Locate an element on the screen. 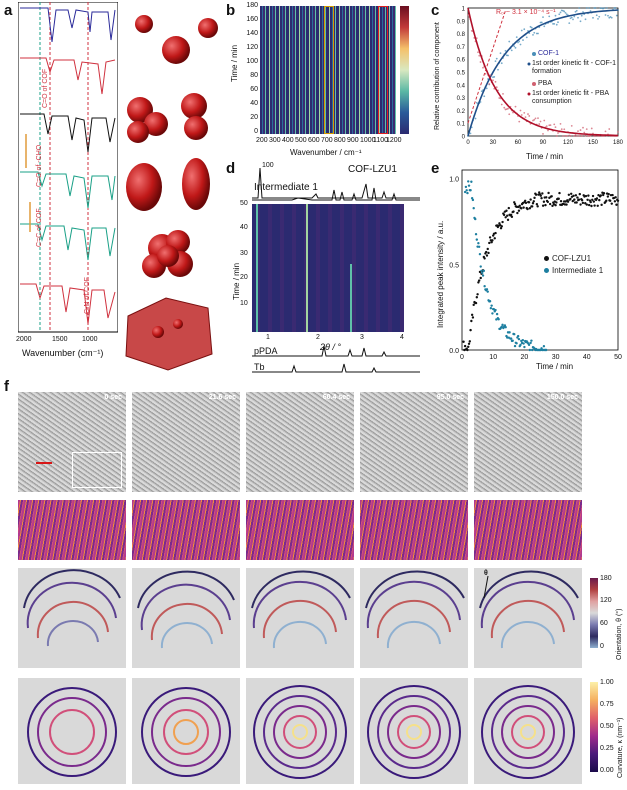 The width and height of the screenshot is (627, 790). ftir-spectra is located at coordinates (68, 167).